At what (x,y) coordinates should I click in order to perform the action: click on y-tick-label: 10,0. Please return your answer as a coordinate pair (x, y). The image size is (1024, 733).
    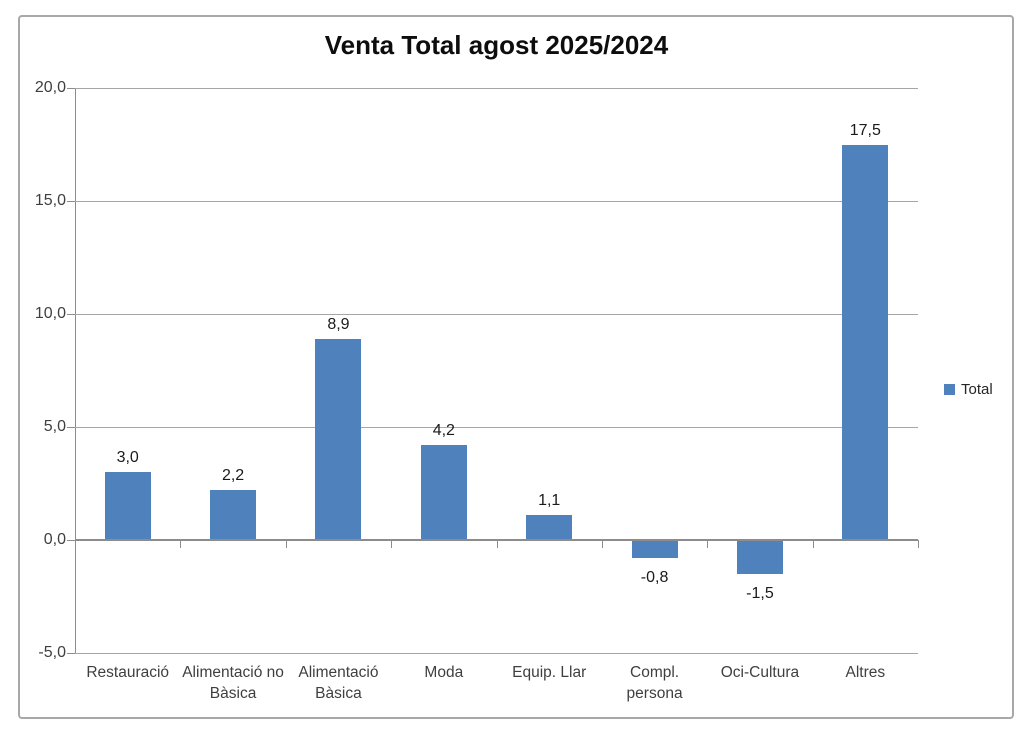
    Looking at the image, I should click on (50, 313).